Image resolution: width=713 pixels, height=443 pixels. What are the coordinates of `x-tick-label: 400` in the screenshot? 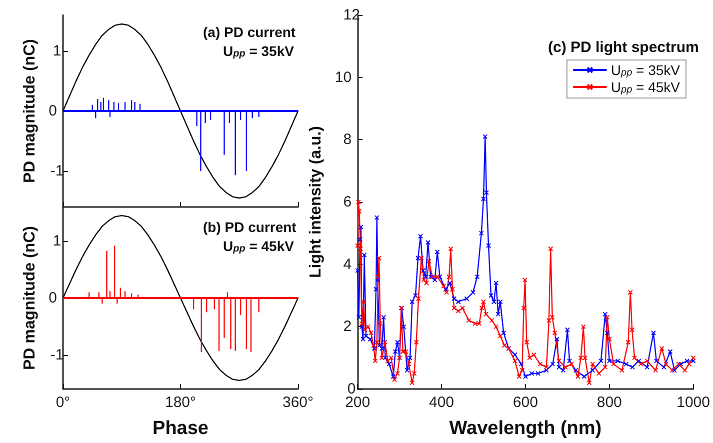 It's located at (441, 402).